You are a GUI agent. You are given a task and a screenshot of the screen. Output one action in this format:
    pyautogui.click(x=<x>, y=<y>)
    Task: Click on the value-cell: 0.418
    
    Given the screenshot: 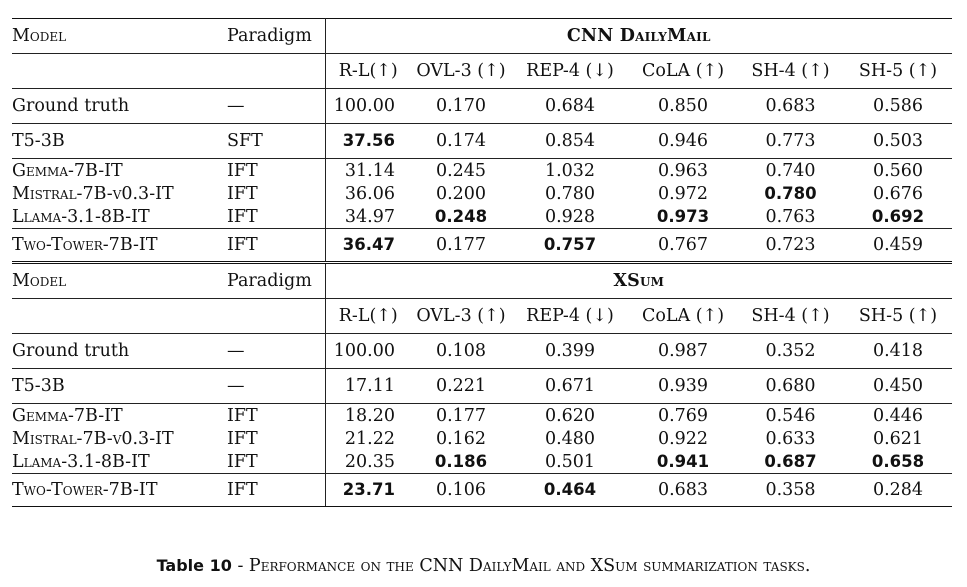 What is the action you would take?
    pyautogui.click(x=898, y=351)
    